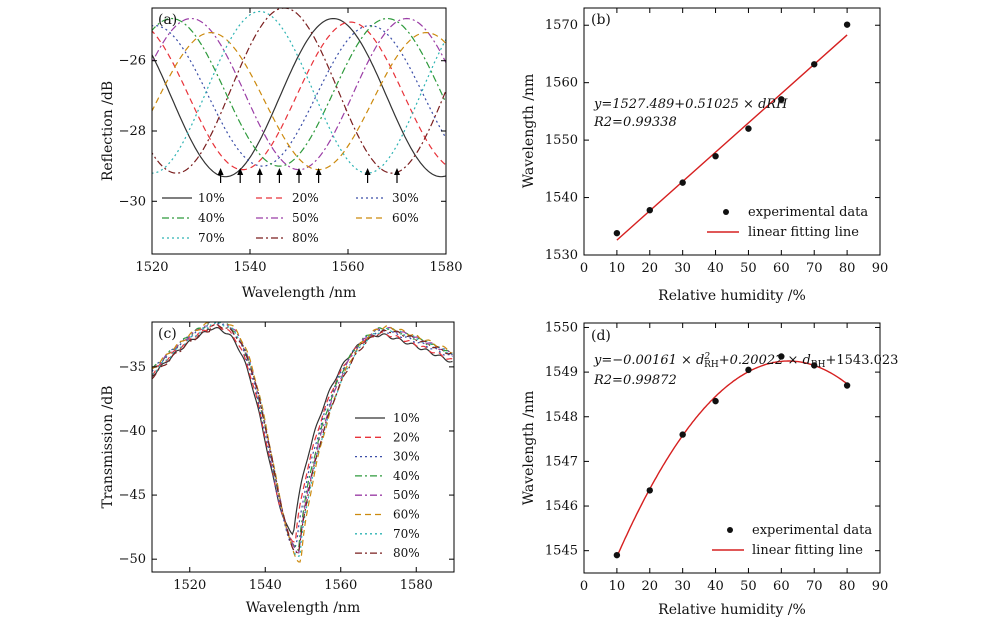 The width and height of the screenshot is (1000, 621). I want to click on panel-a-axis-ticks: 1520 1540 1560 1580 −26 −28 −30, so click(291, 141).